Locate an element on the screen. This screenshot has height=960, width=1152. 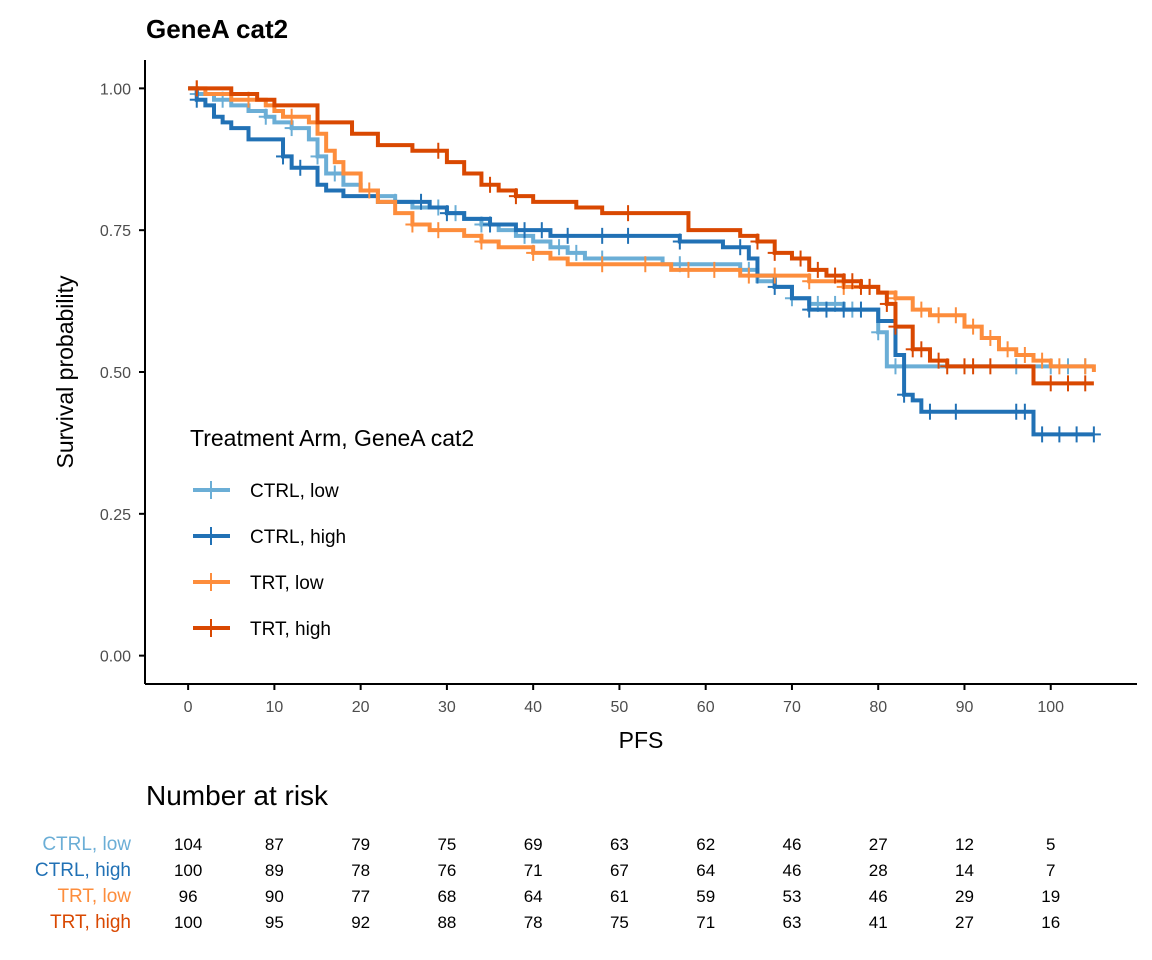
risk-row-label: CTRL, low is located at coordinates (86, 844).